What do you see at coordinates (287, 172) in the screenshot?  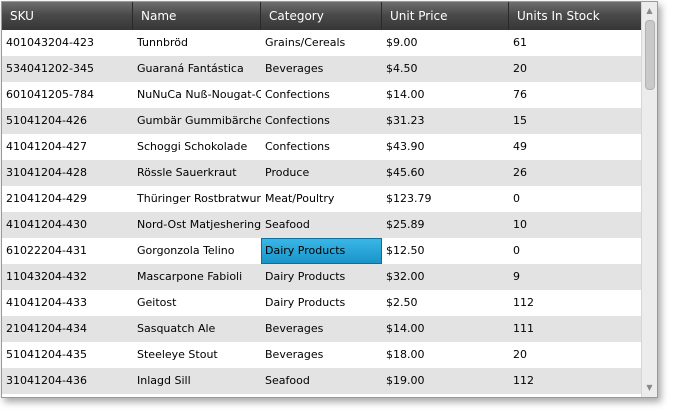 I see `cell-category: Produce` at bounding box center [287, 172].